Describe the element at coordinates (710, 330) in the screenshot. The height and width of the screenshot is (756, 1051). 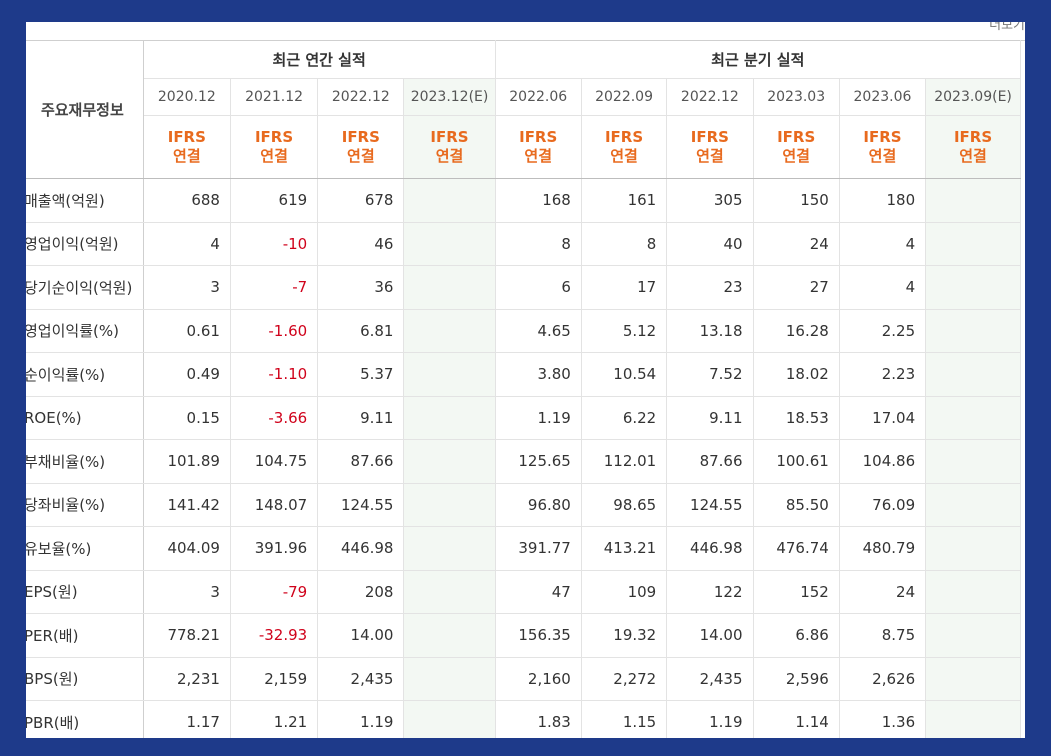
I see `value-cell: 13.18` at that location.